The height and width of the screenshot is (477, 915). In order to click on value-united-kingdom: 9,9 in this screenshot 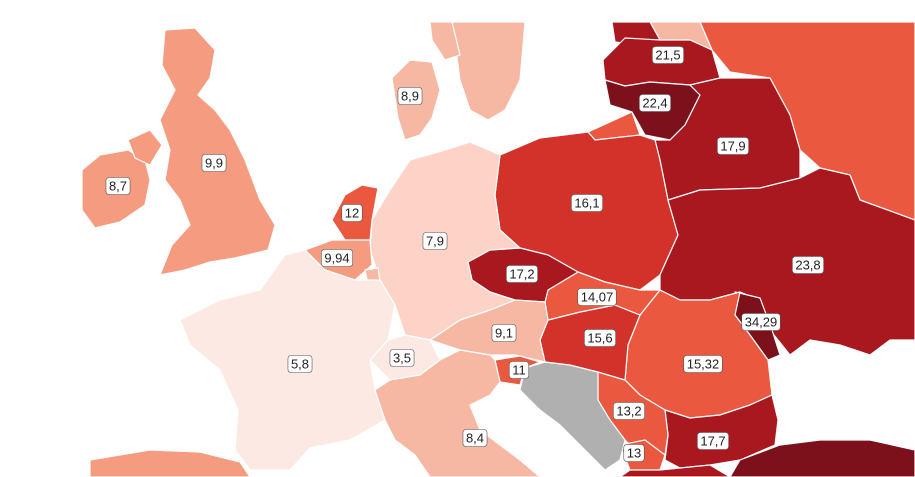, I will do `click(214, 163)`.